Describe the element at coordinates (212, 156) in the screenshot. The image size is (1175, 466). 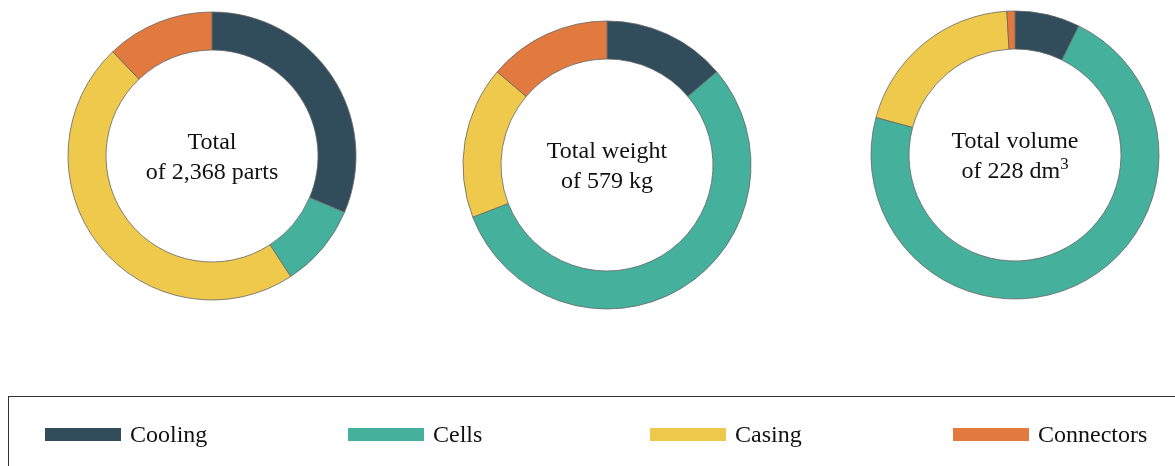
I see `text: Total of 2,368 parts` at that location.